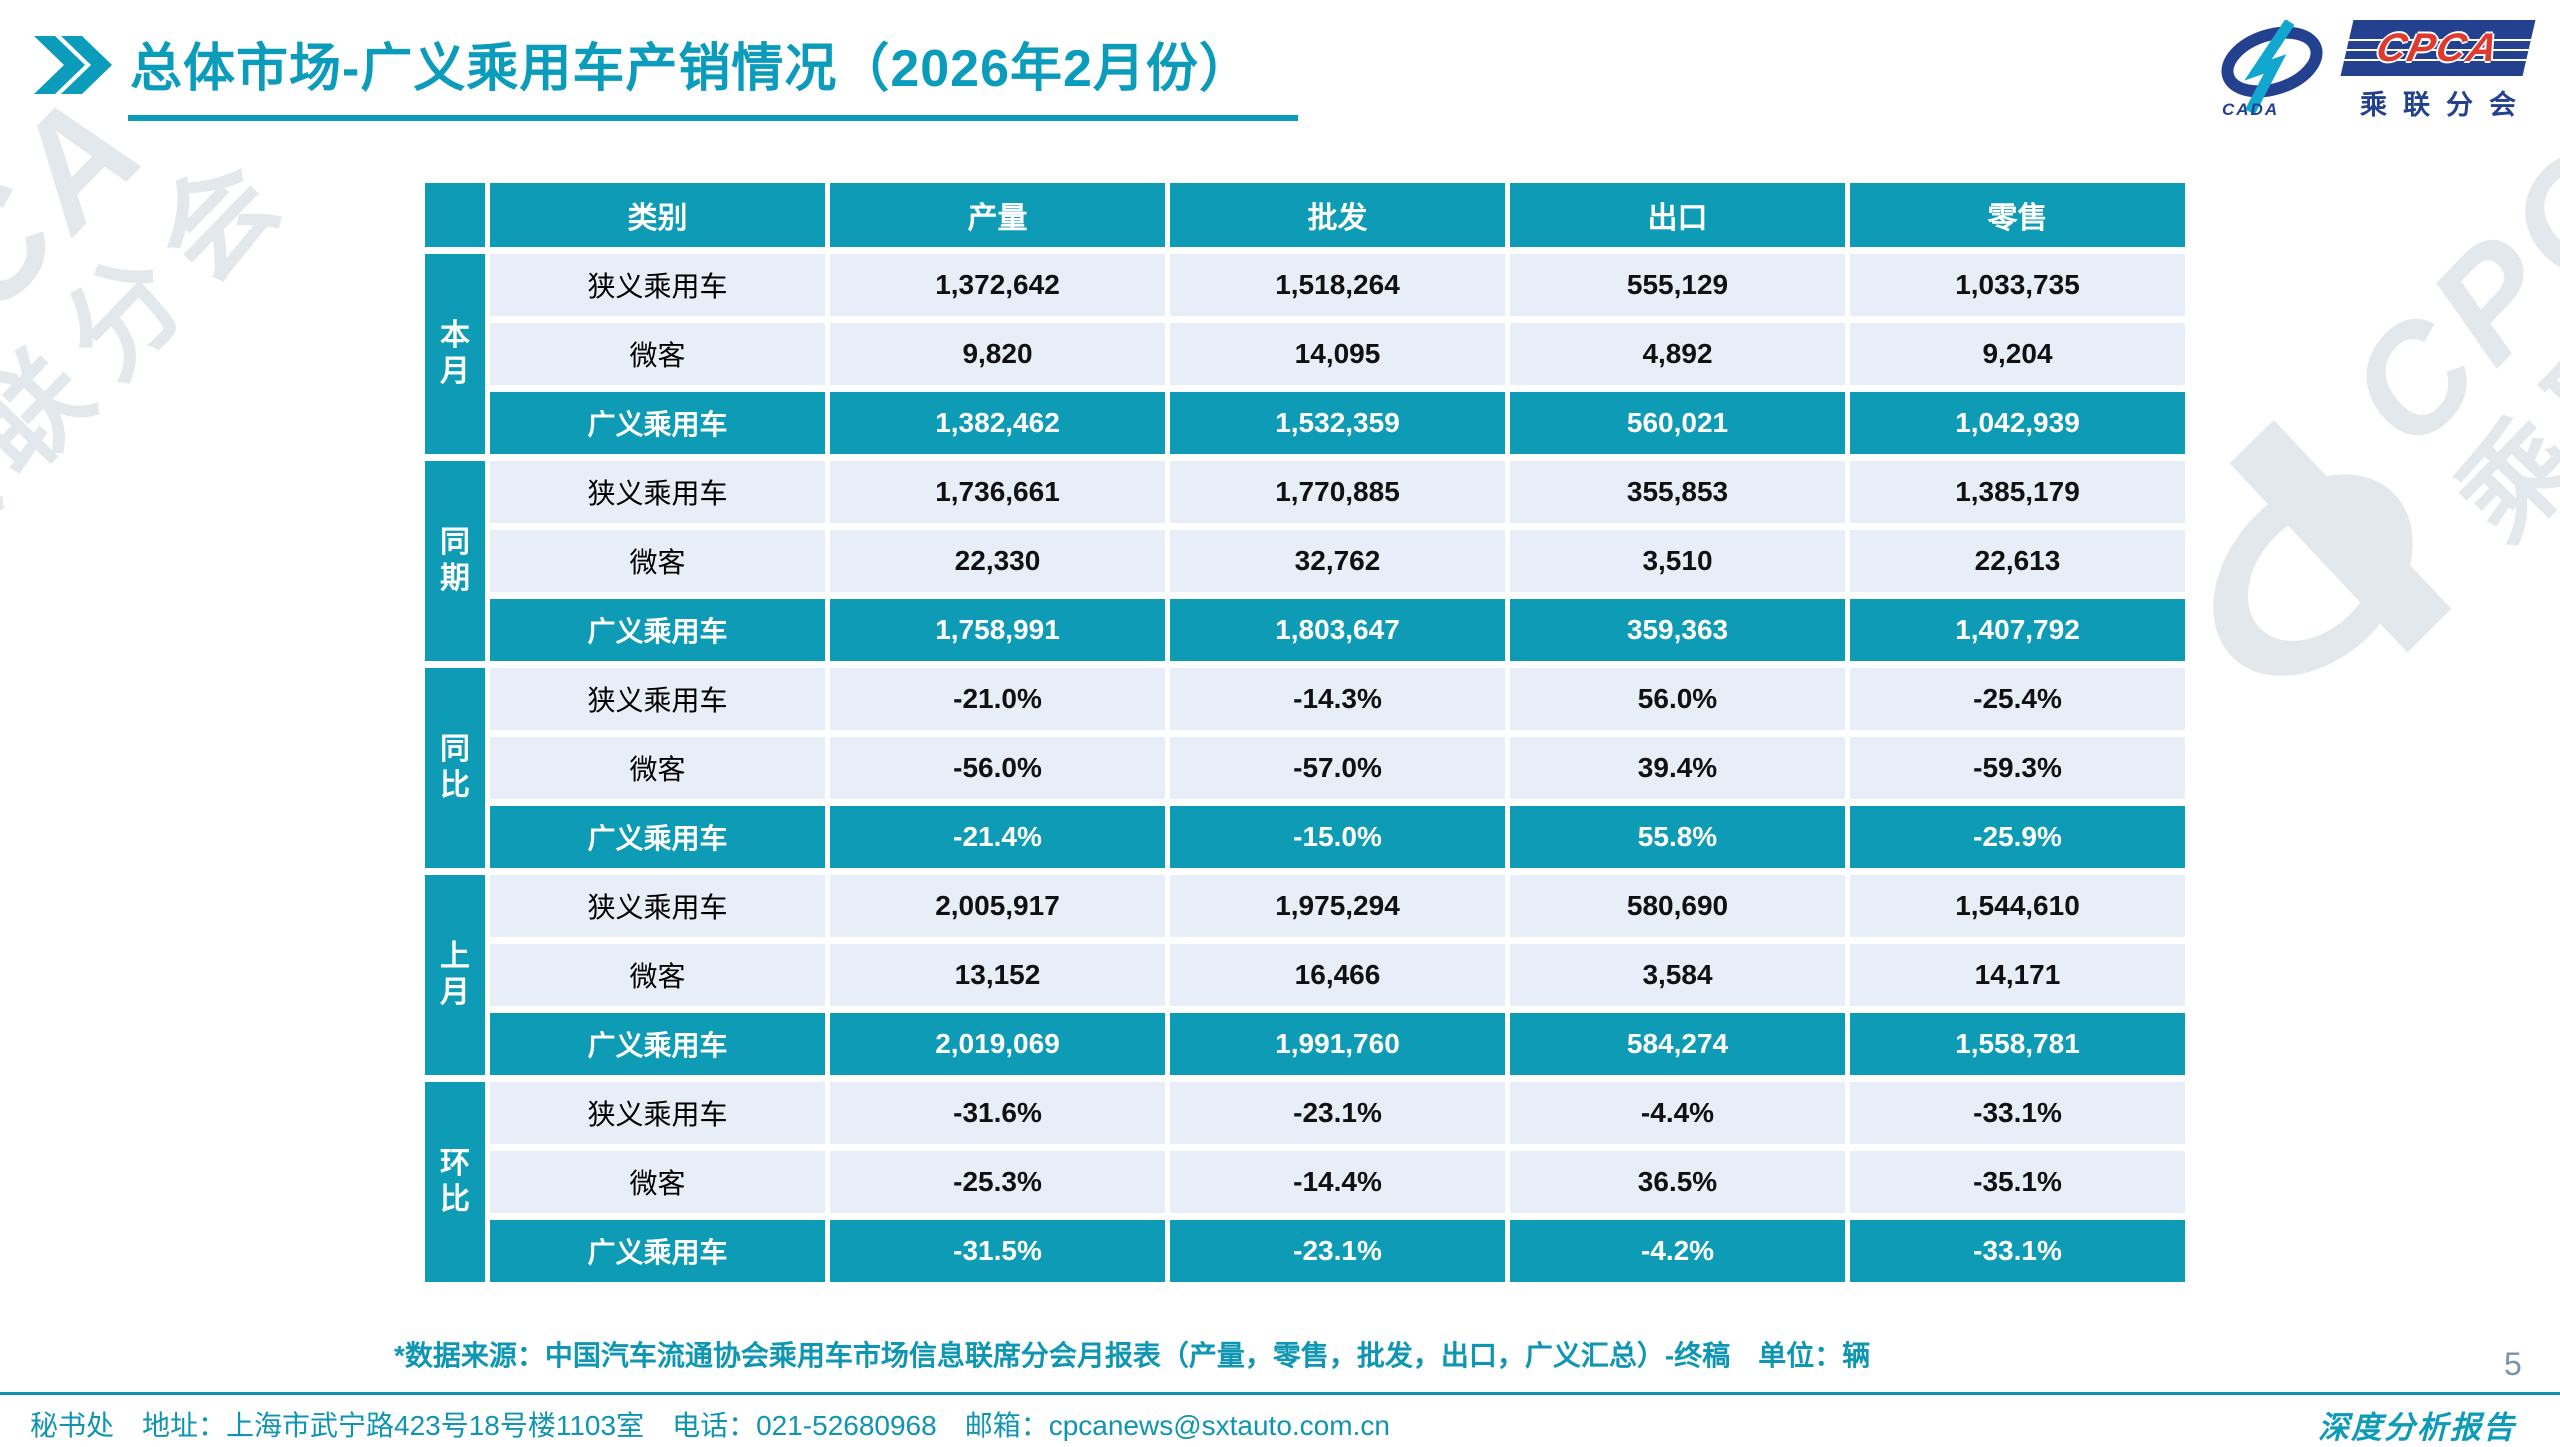 The image size is (2560, 1447). Describe the element at coordinates (997, 1044) in the screenshot. I see `value-cell: 2,019,069` at that location.